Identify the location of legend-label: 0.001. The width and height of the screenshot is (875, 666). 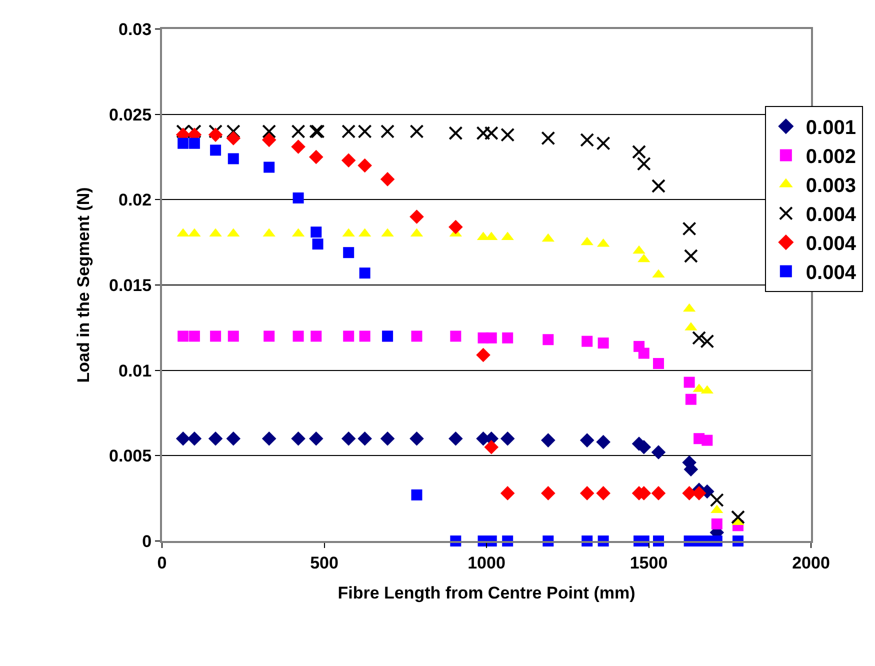
(831, 128).